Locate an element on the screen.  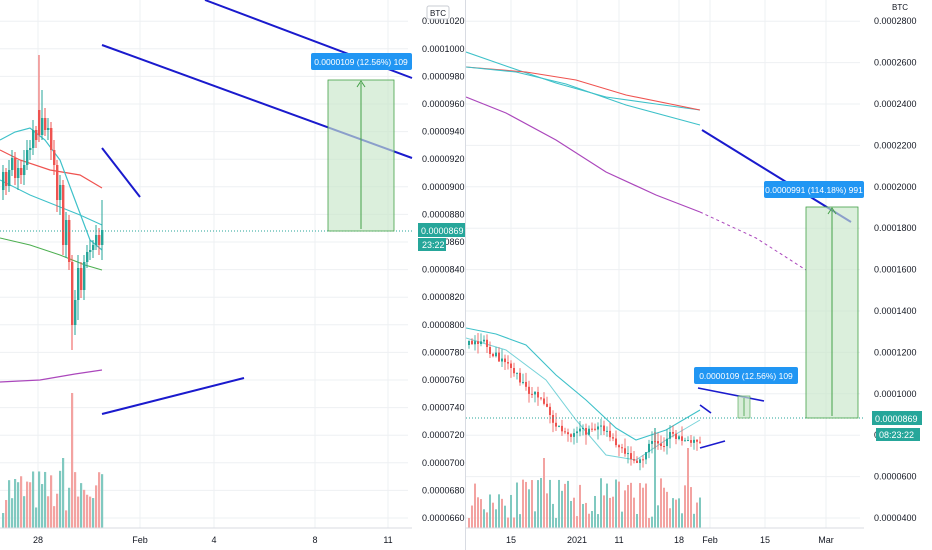
y-tick-label: 0.0001000 is located at coordinates (895, 394).